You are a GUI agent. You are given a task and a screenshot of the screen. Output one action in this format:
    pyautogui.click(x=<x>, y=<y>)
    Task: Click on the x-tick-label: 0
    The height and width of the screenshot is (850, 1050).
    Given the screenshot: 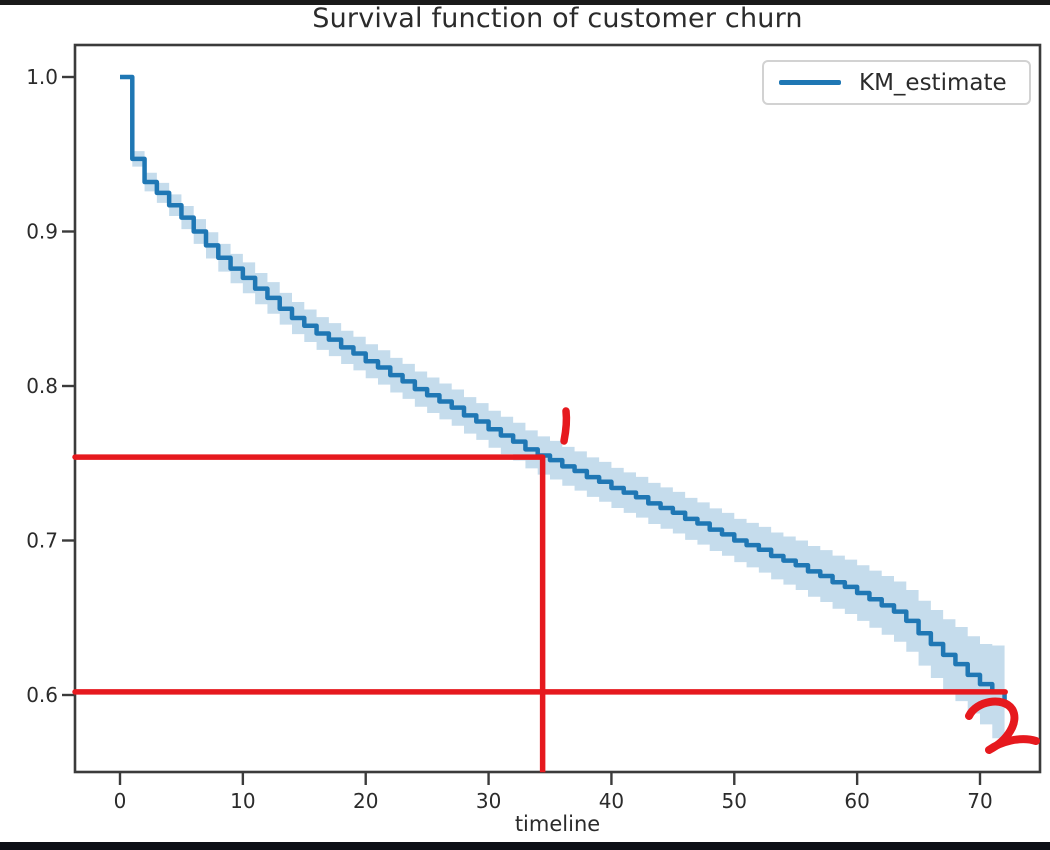 What is the action you would take?
    pyautogui.click(x=120, y=801)
    